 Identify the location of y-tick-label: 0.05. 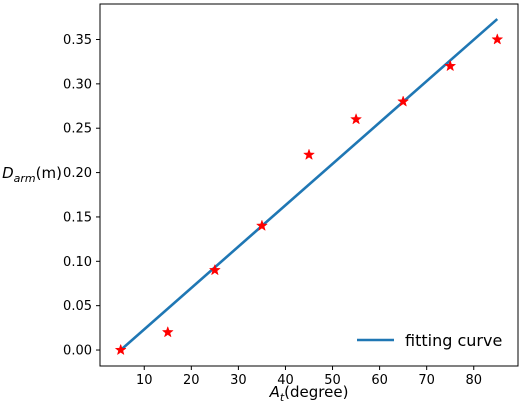
(77, 306).